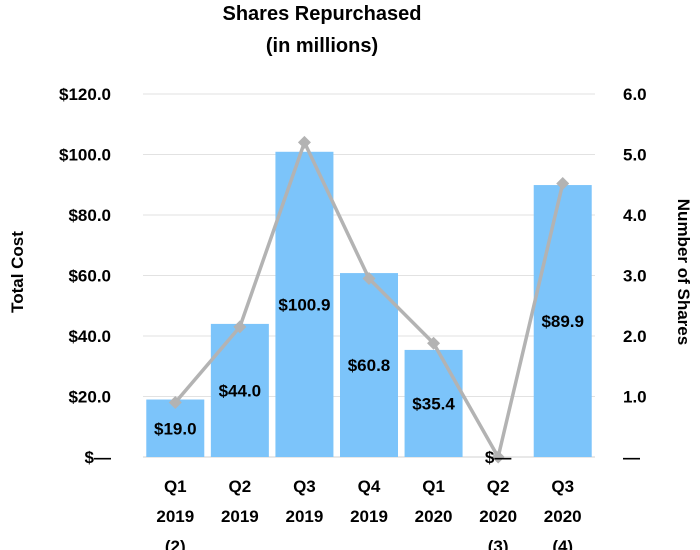 The height and width of the screenshot is (550, 700). What do you see at coordinates (98, 457) in the screenshot?
I see `left-tick-label: $—` at bounding box center [98, 457].